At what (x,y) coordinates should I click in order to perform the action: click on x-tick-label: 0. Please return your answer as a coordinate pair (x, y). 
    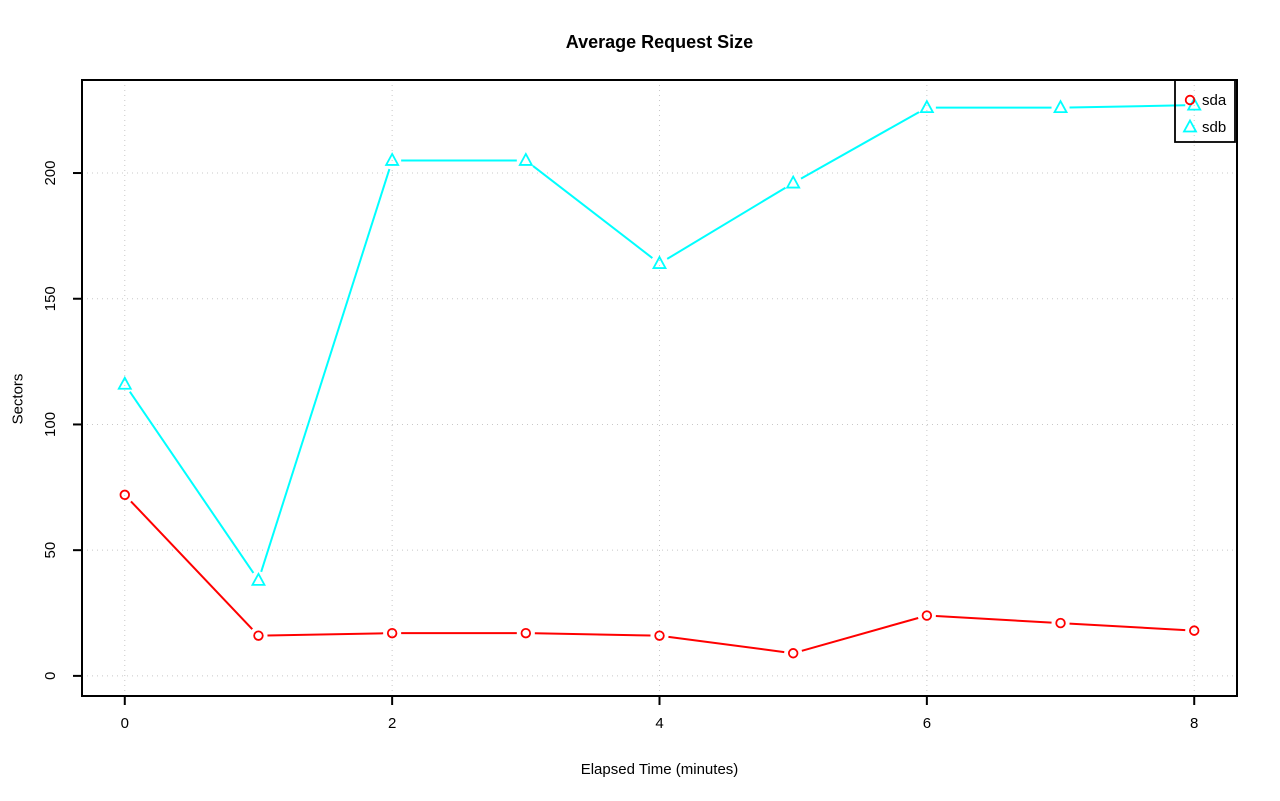
    Looking at the image, I should click on (125, 723).